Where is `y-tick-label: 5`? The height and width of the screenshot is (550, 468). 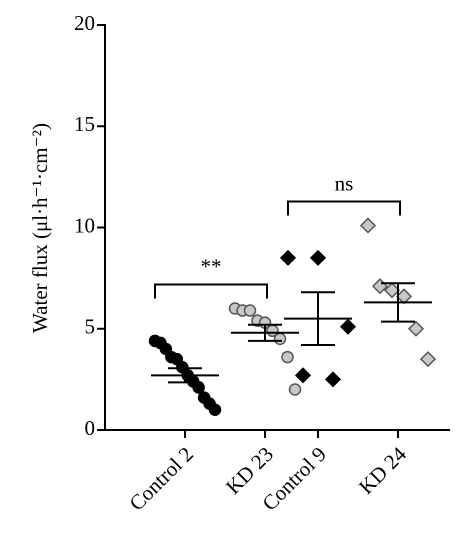
y-tick-label: 5 is located at coordinates (90, 327).